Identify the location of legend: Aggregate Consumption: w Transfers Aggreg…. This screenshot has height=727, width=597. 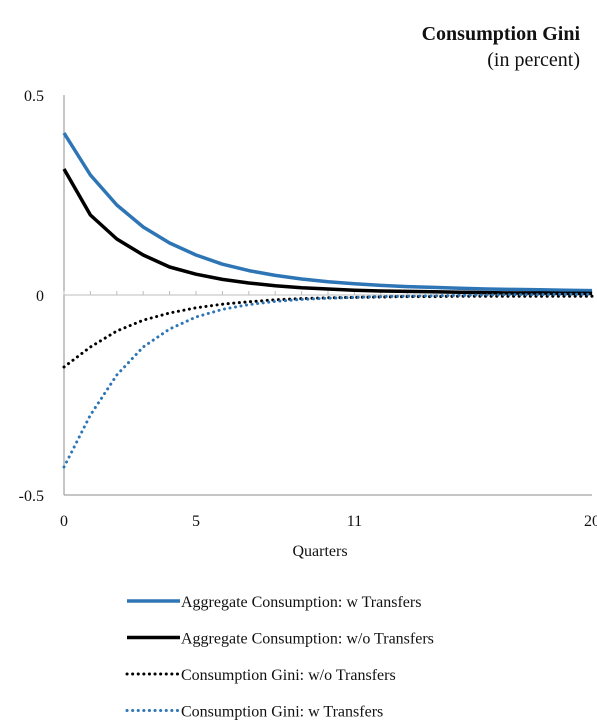
(279, 657).